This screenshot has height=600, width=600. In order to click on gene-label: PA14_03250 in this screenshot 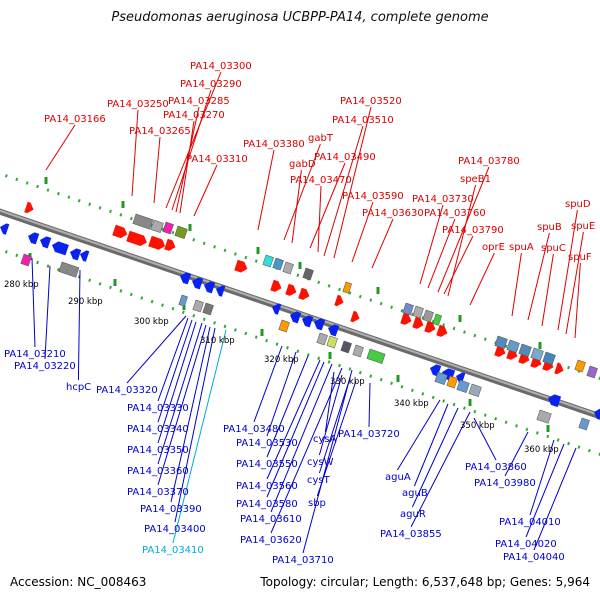, I will do `click(138, 104)`.